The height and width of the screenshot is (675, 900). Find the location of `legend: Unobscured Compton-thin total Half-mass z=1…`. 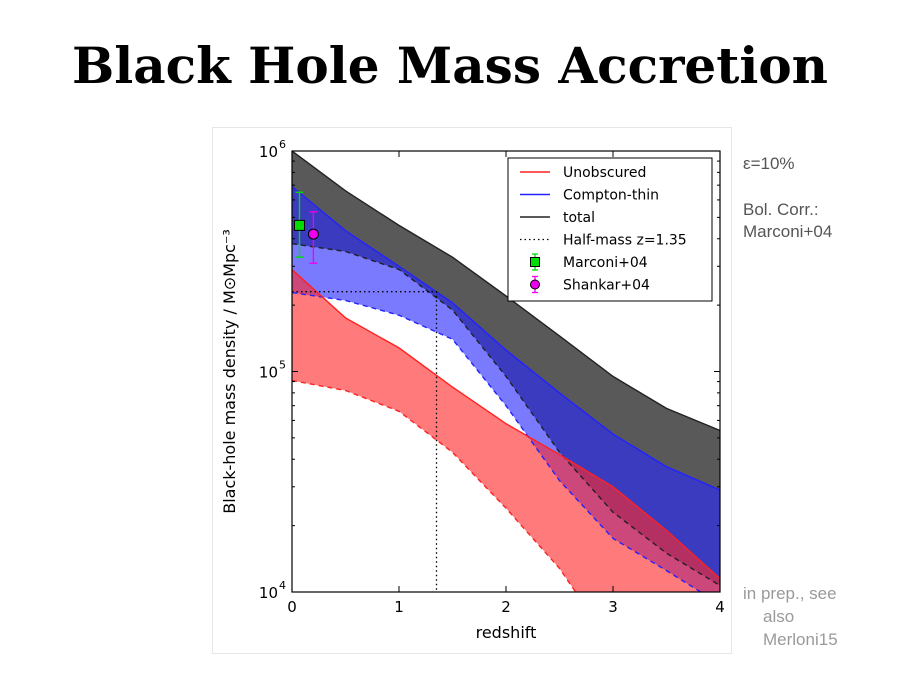

legend: Unobscured Compton-thin total Half-mass z=1… is located at coordinates (610, 229).